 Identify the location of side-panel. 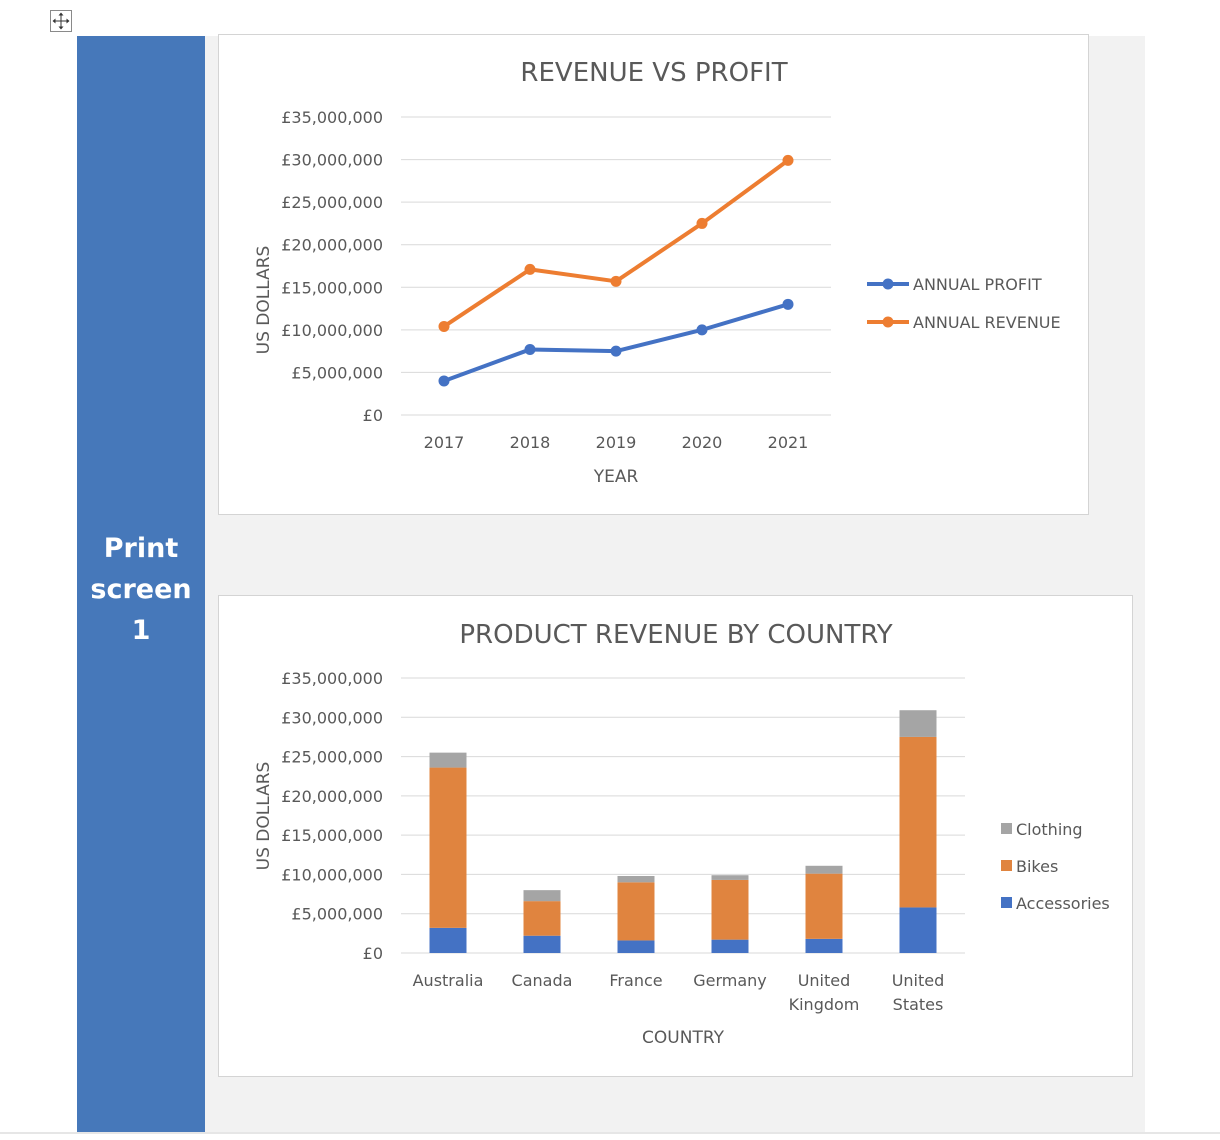
(141, 584).